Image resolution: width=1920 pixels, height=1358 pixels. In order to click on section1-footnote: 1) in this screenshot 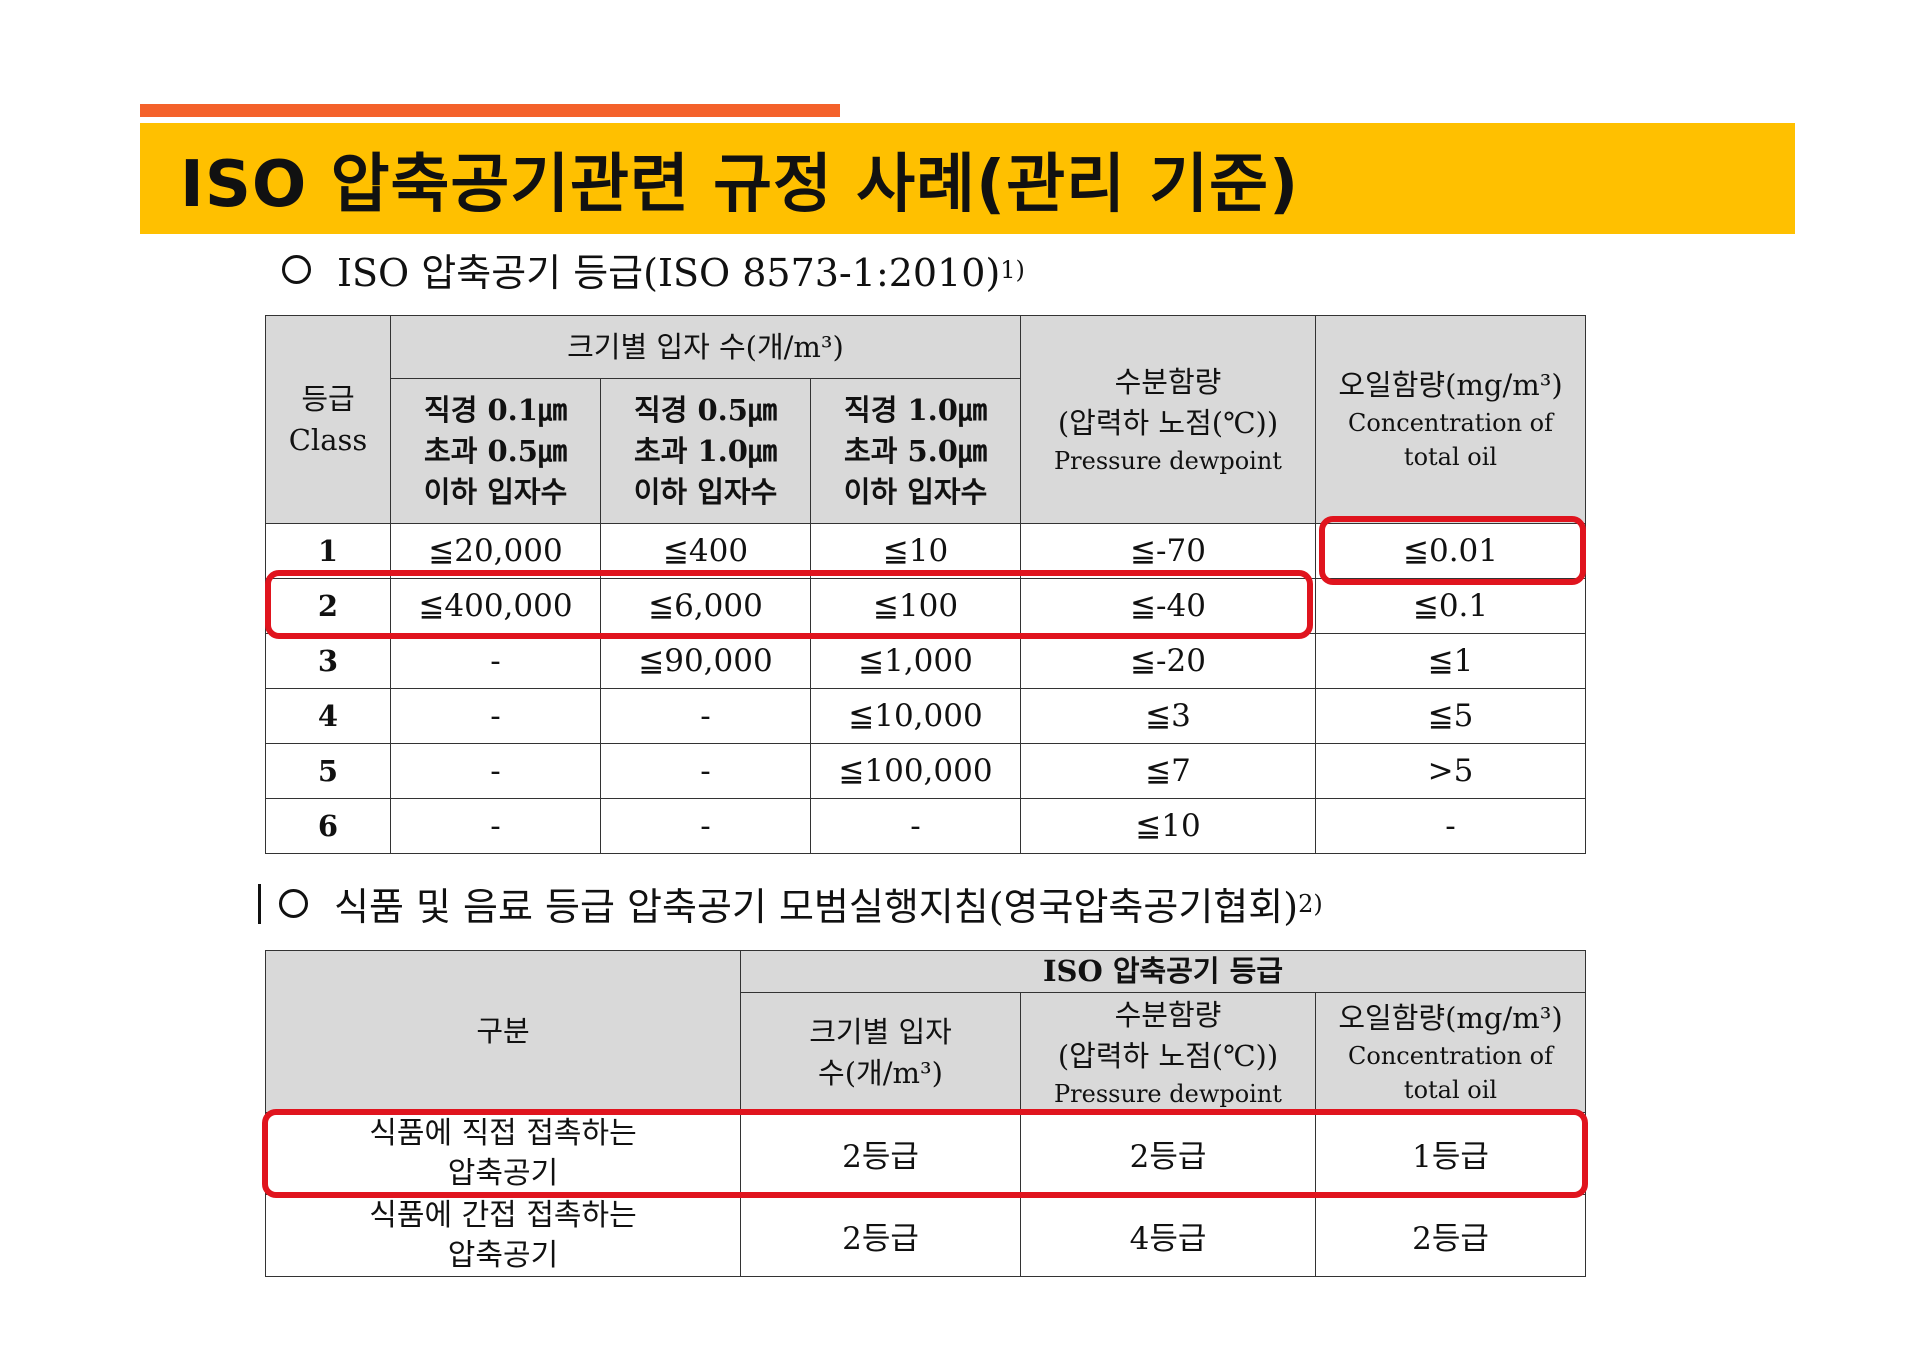, I will do `click(1012, 269)`.